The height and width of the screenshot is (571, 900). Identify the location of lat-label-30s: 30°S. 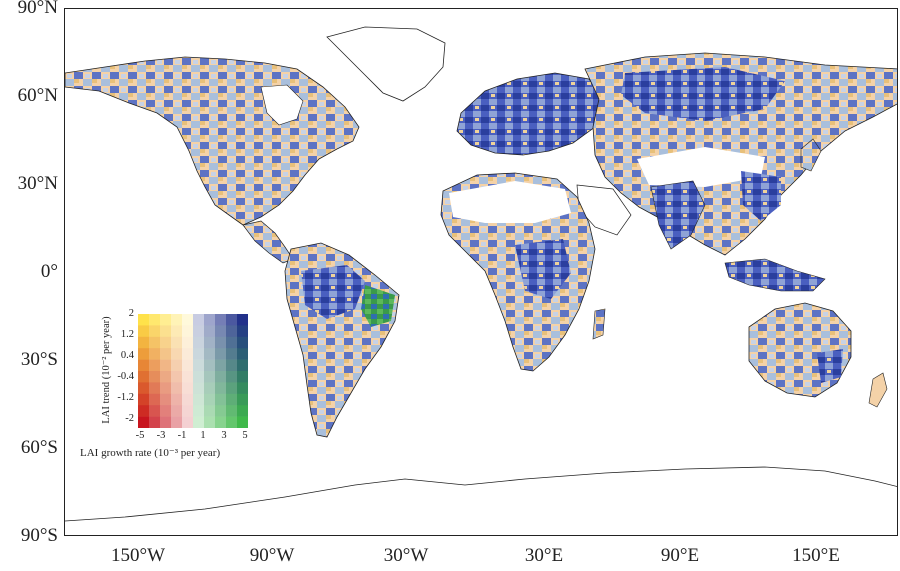
(39, 359).